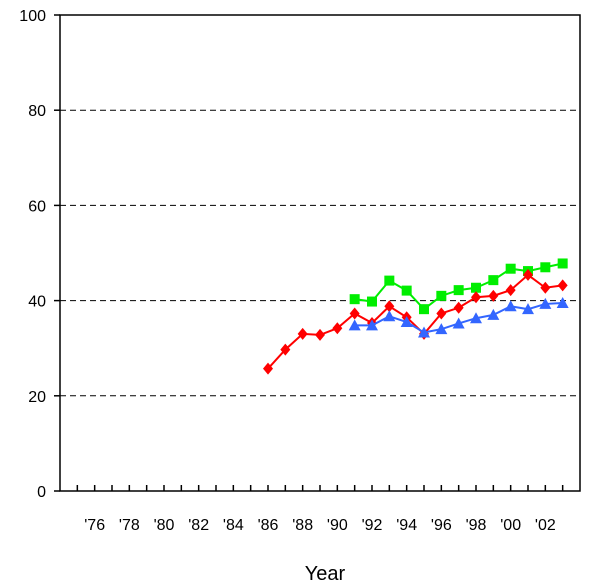  I want to click on y-tick-label: 40, so click(37, 302).